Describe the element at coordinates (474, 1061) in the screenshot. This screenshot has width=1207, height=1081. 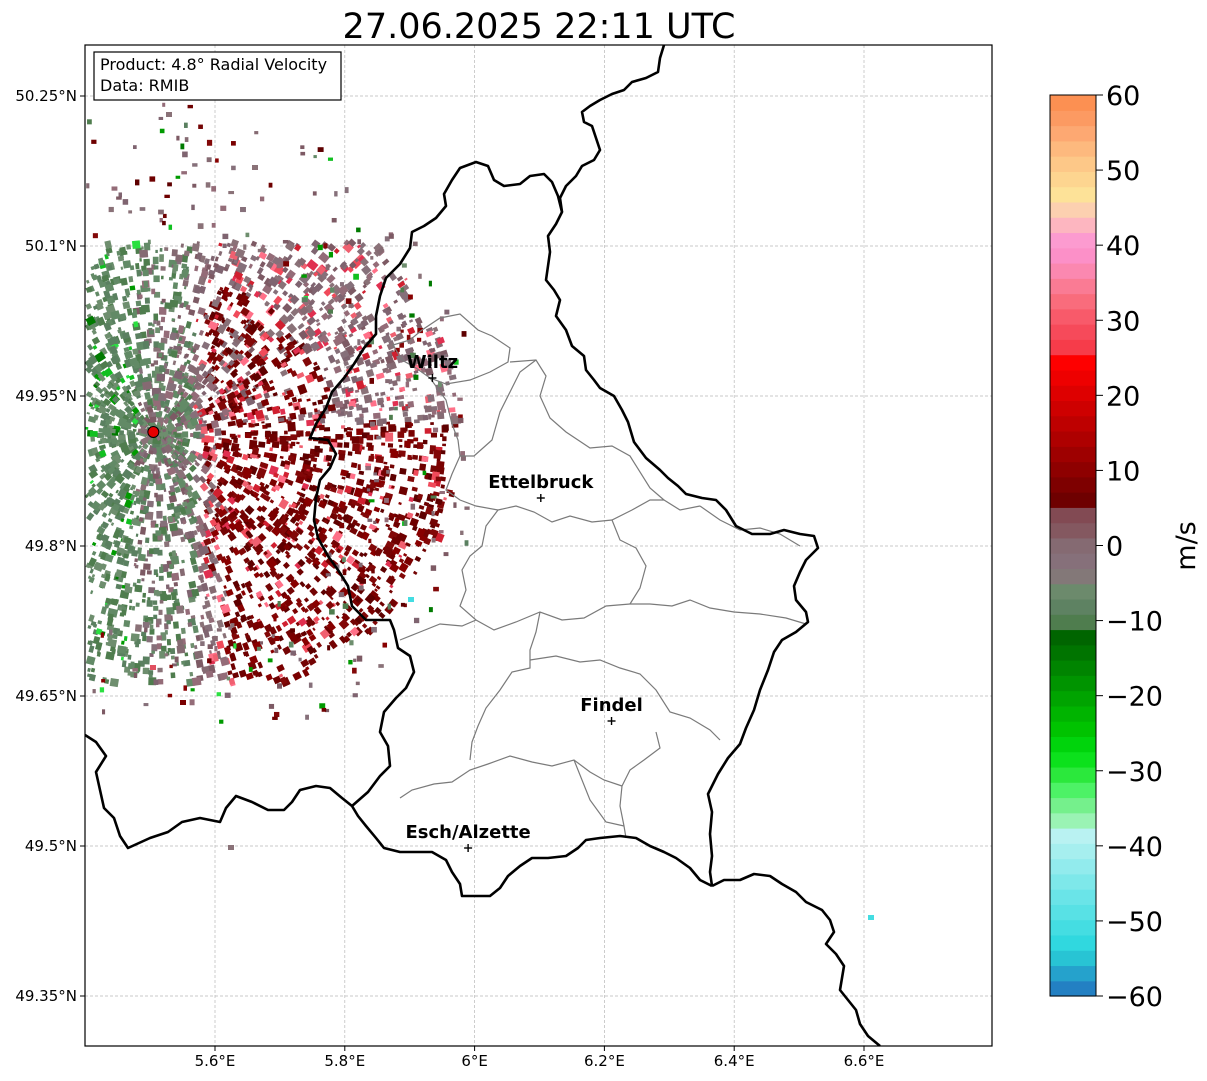
I see `lon-tick-label: 6°E` at that location.